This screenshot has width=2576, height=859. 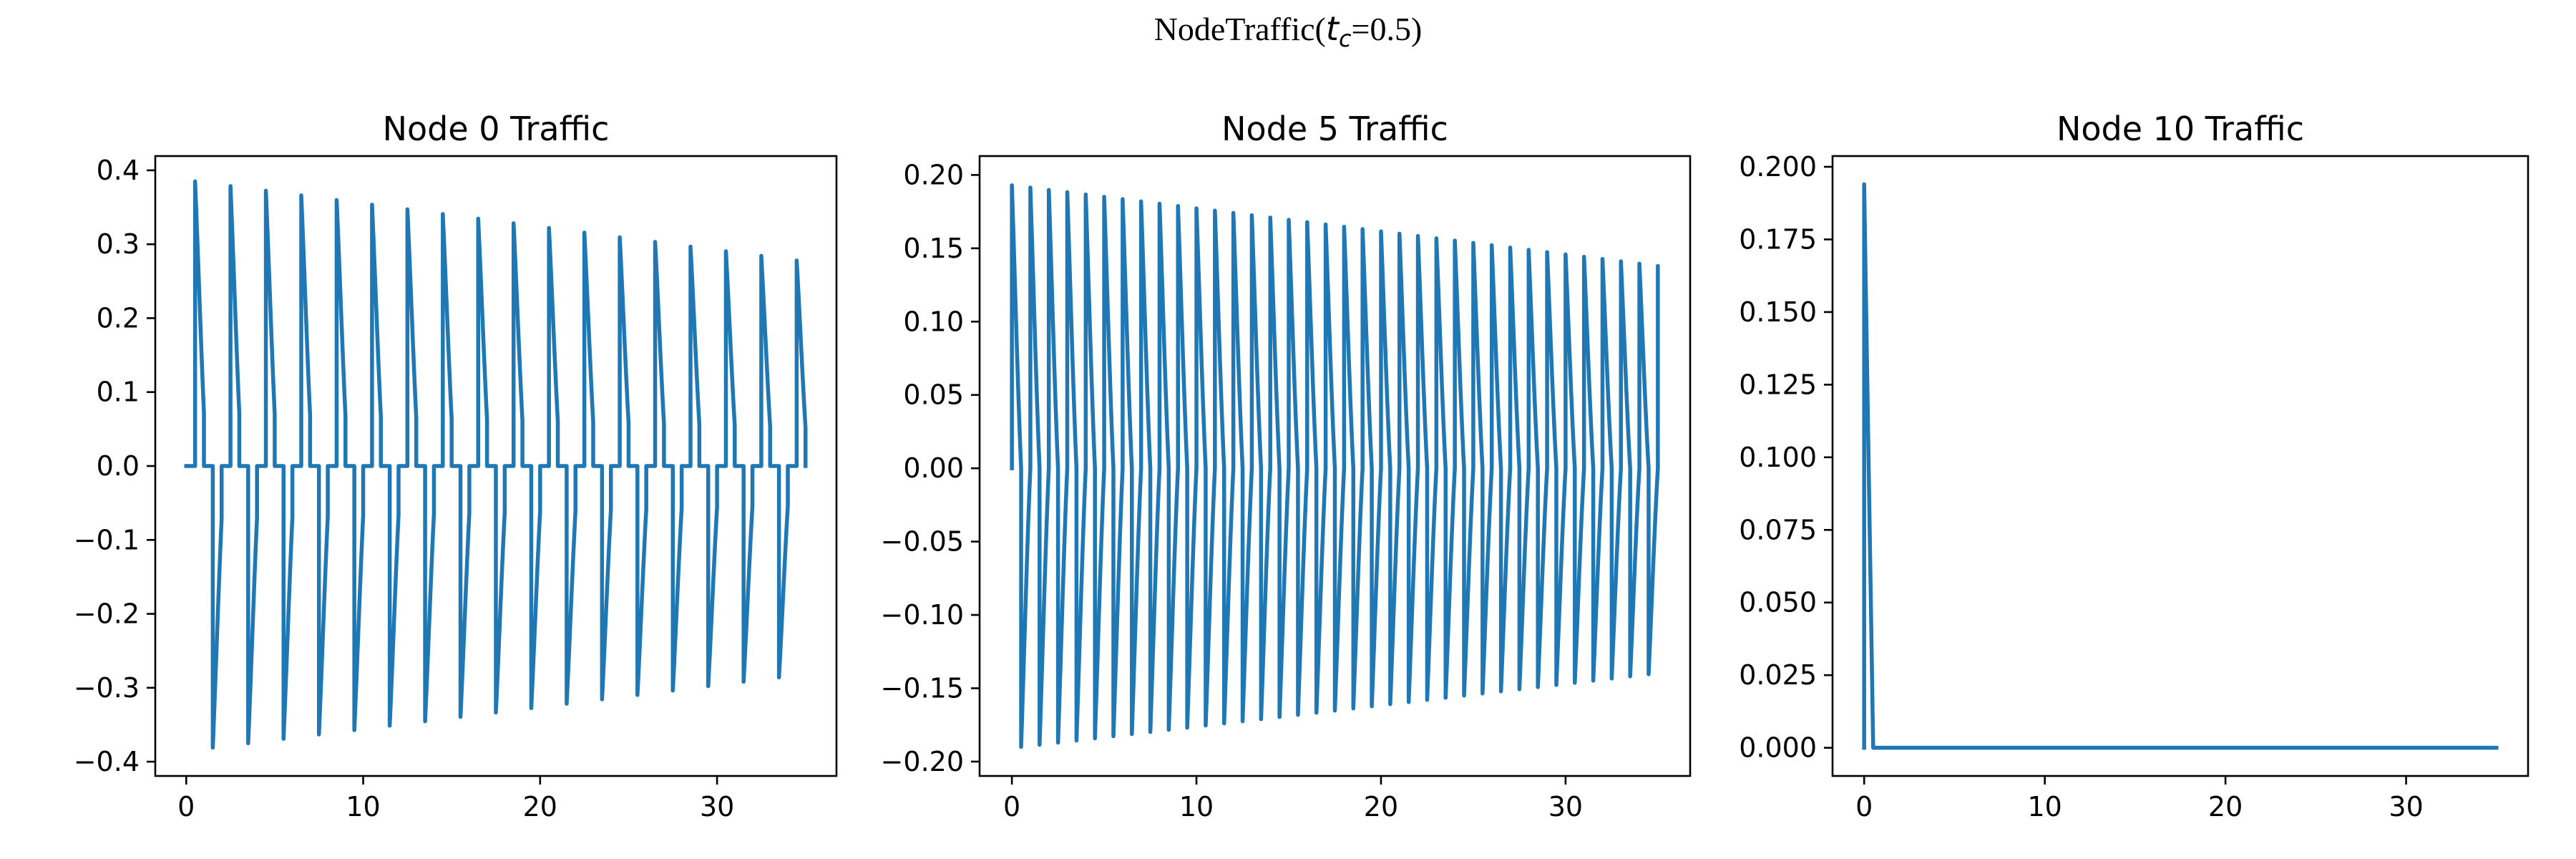 I want to click on y-tick-label: −0.15, so click(x=922, y=688).